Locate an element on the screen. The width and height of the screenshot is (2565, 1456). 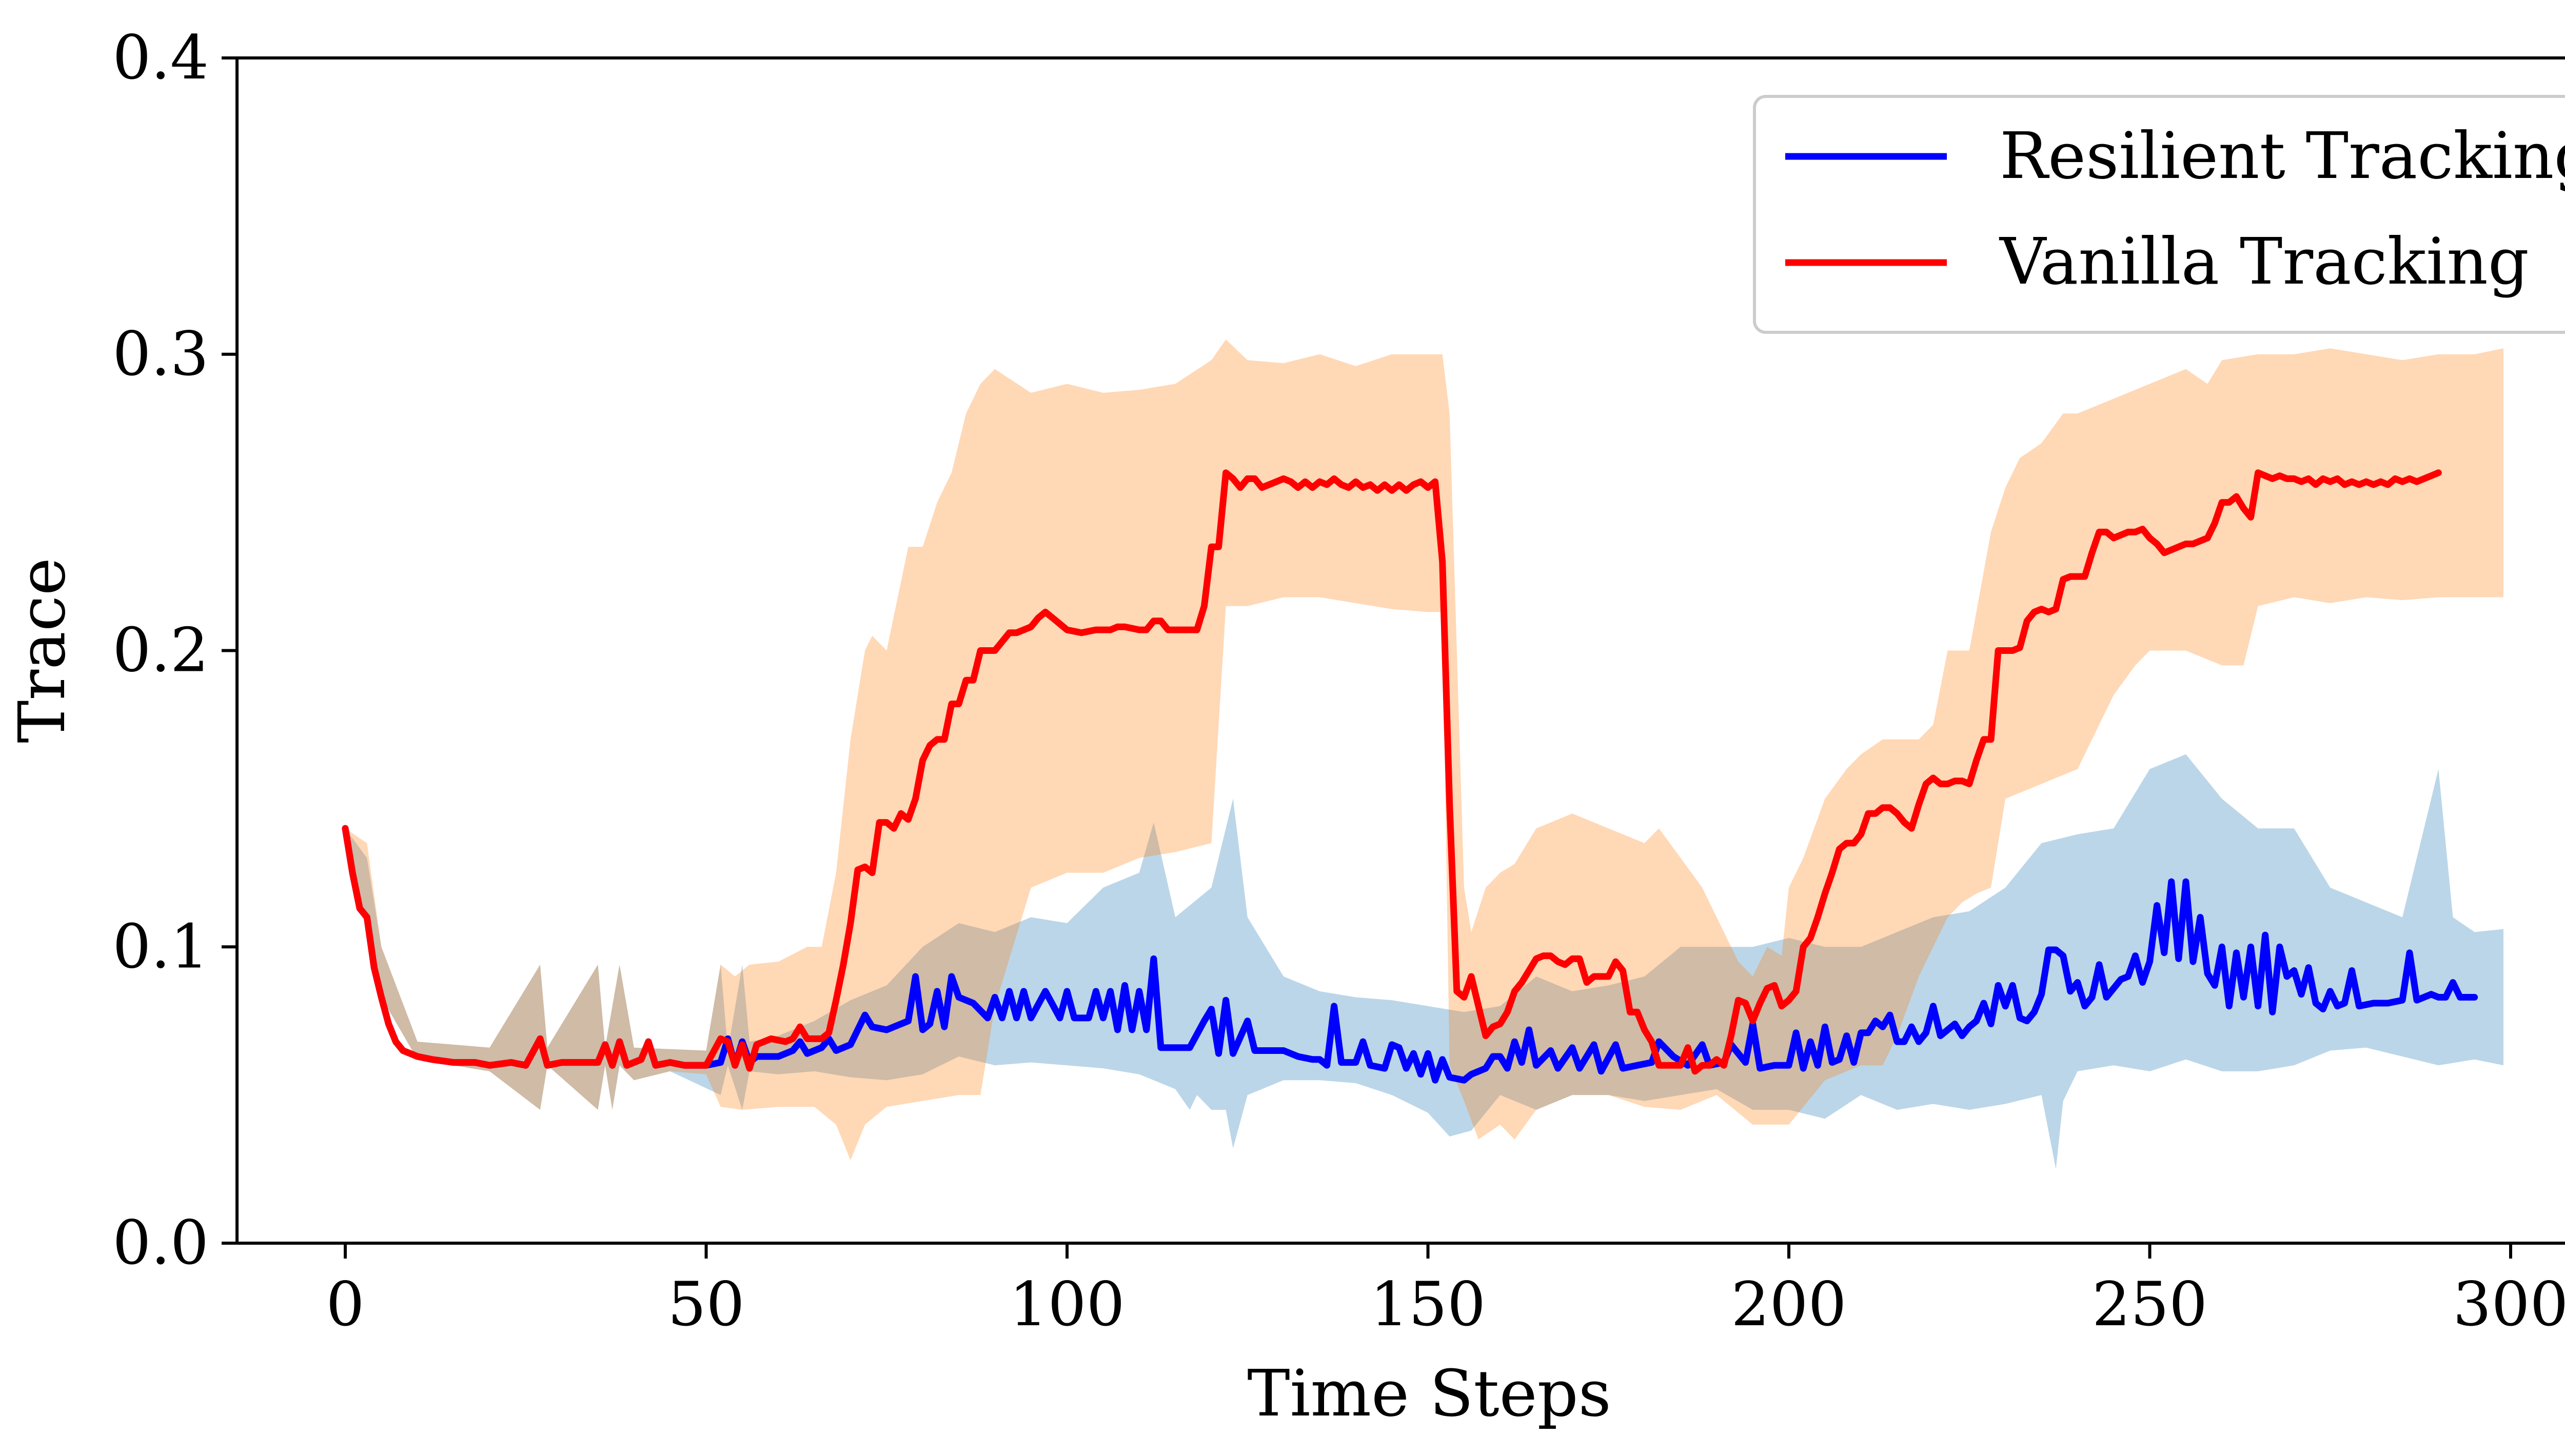
x-tick-label: 0 is located at coordinates (345, 1304).